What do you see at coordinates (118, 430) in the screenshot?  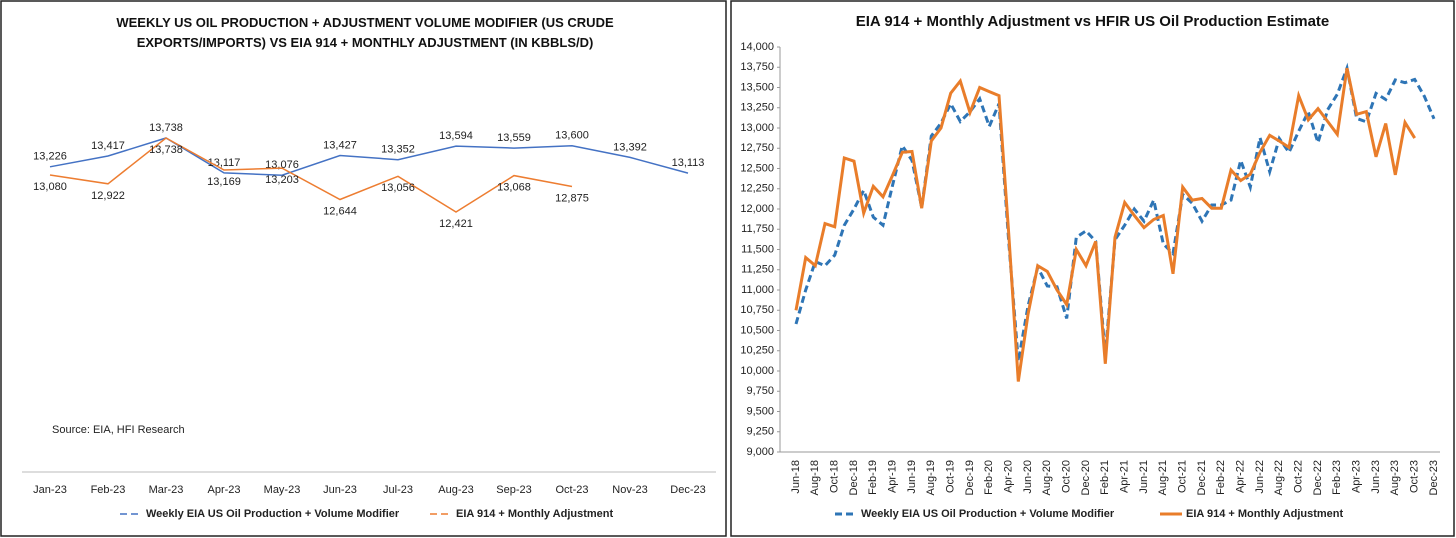 I see `source-note: Source: EIA, HFI Research` at bounding box center [118, 430].